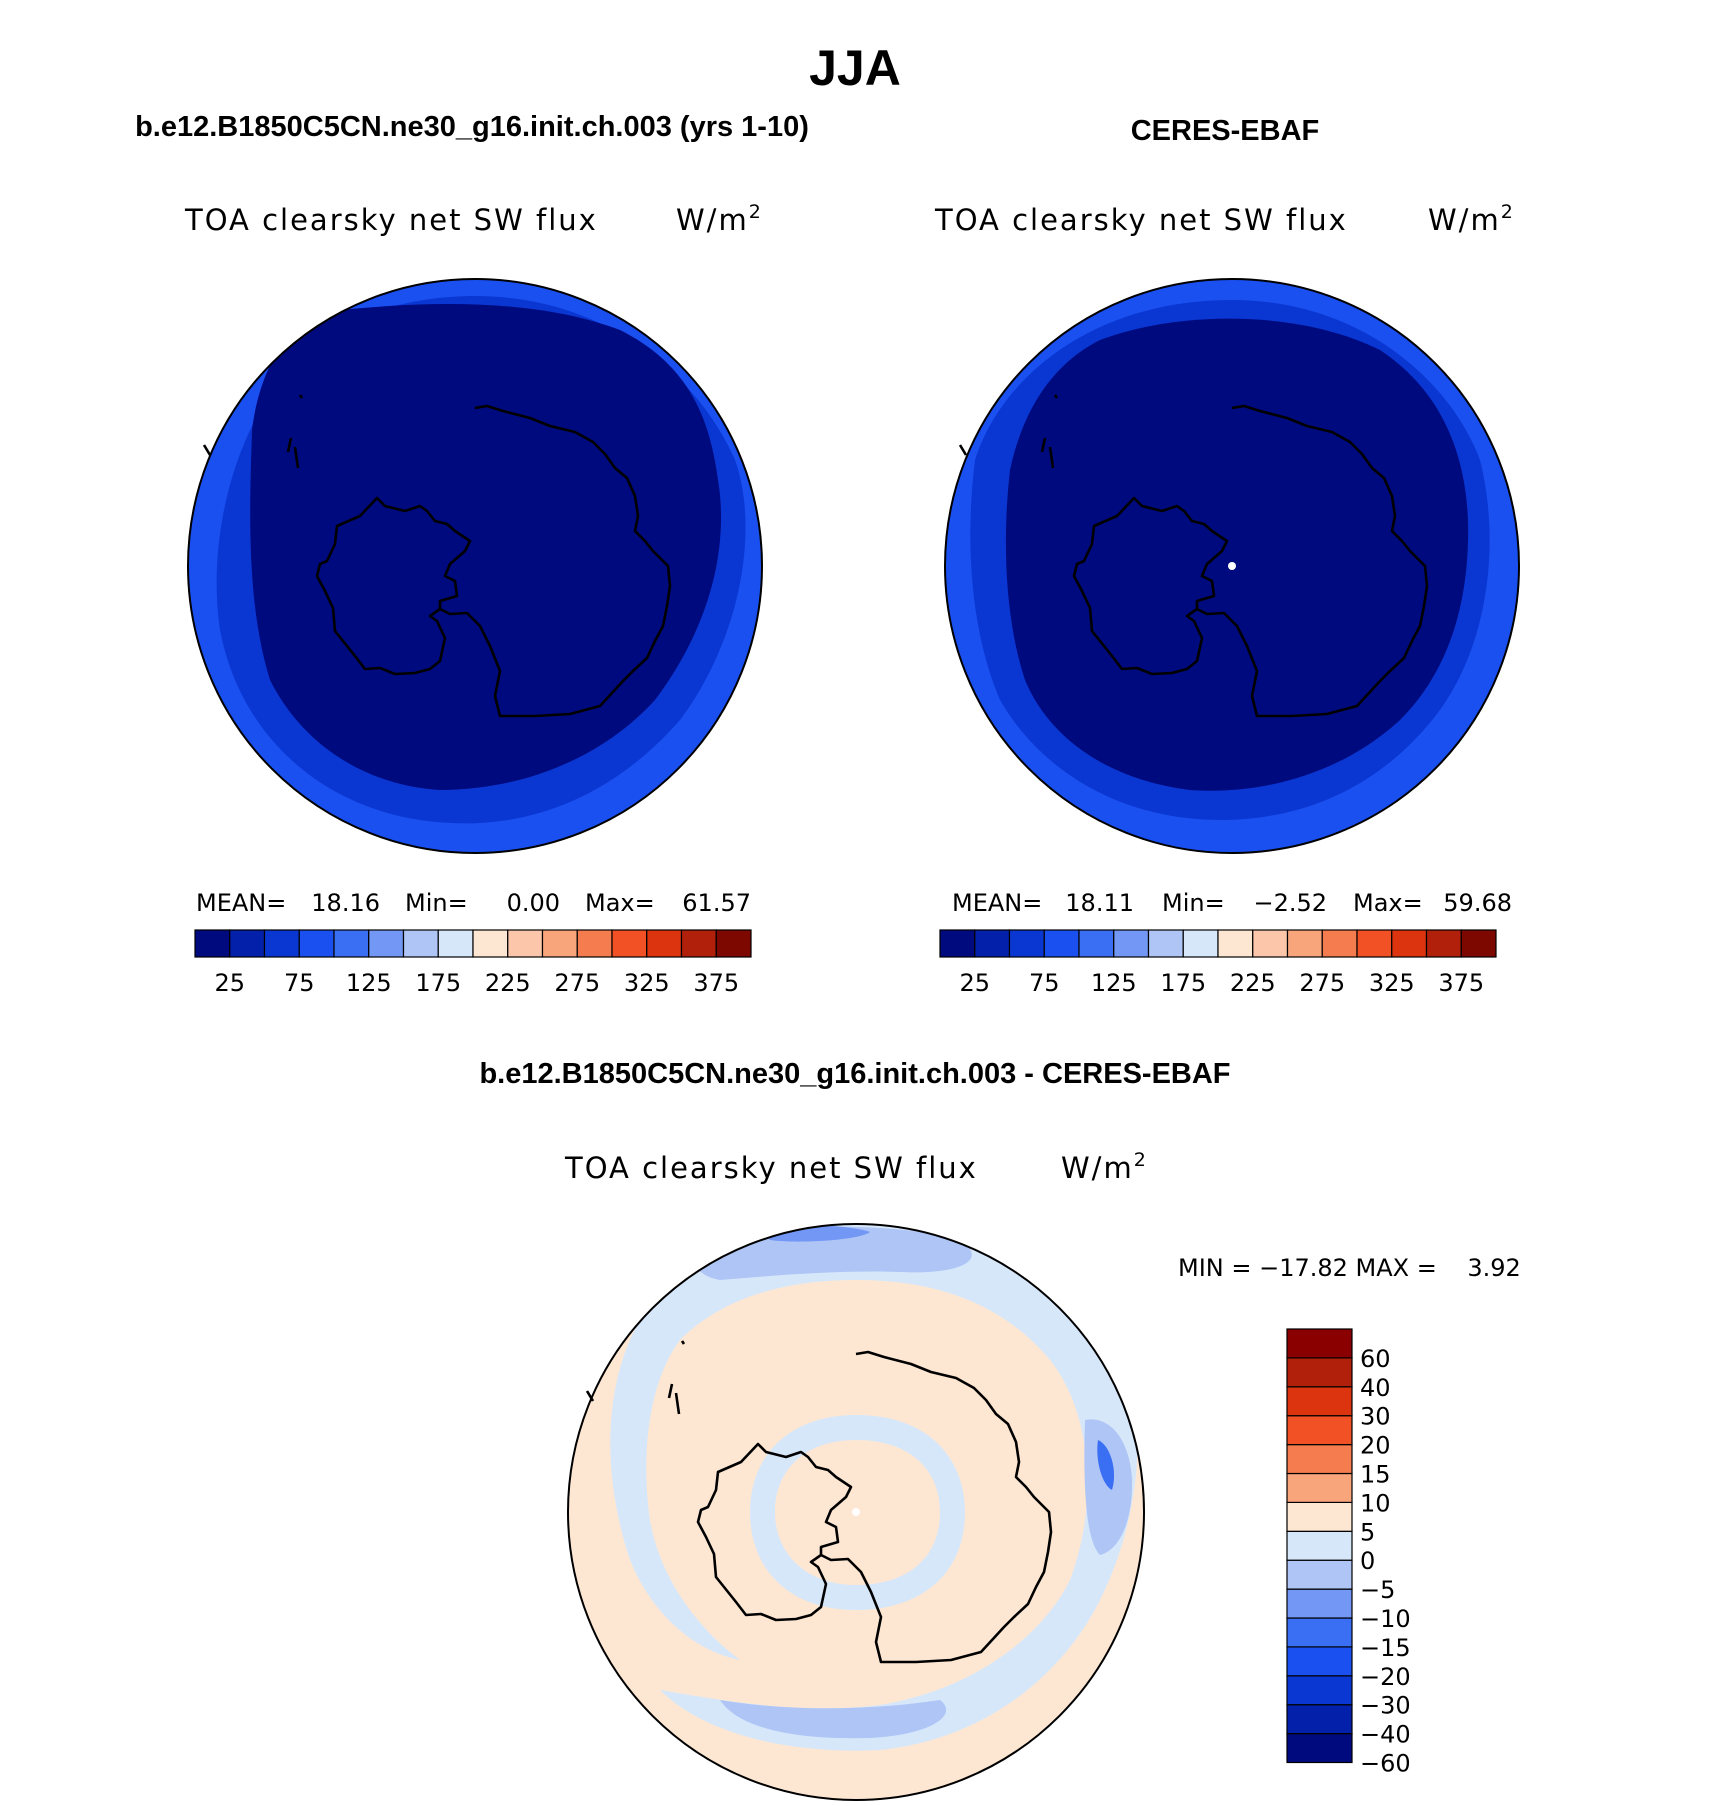 Image resolution: width=1710 pixels, height=1806 pixels. What do you see at coordinates (1349, 1268) in the screenshot?
I see `diff-minmax: MIN = −17.82 MAX = 3.92` at bounding box center [1349, 1268].